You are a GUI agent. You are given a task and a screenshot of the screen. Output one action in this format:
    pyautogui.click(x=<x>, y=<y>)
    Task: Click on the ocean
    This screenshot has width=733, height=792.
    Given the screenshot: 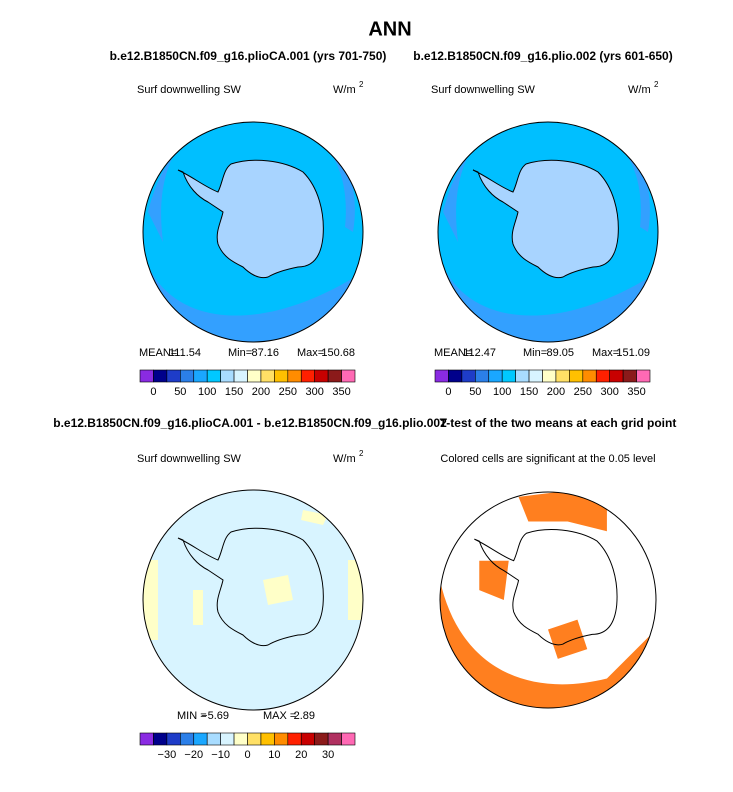 What is the action you would take?
    pyautogui.click(x=253, y=600)
    